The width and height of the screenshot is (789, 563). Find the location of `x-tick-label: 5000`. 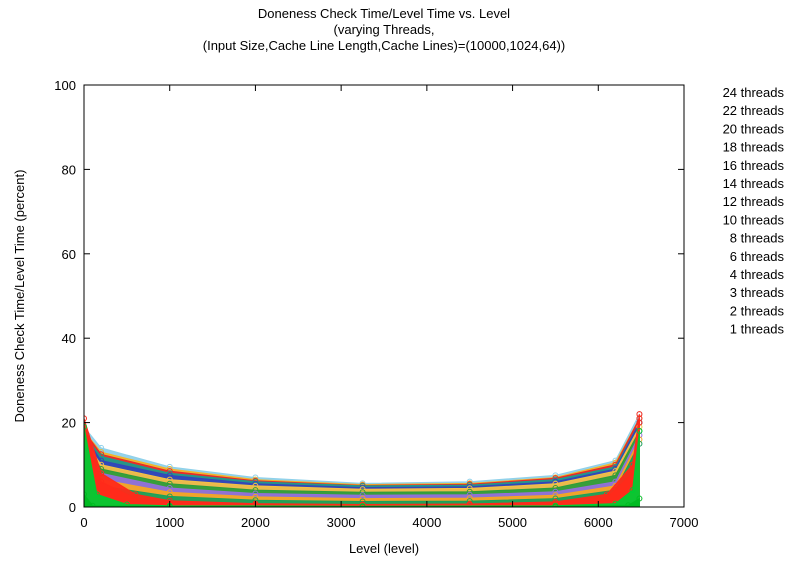

x-tick-label: 5000 is located at coordinates (512, 522).